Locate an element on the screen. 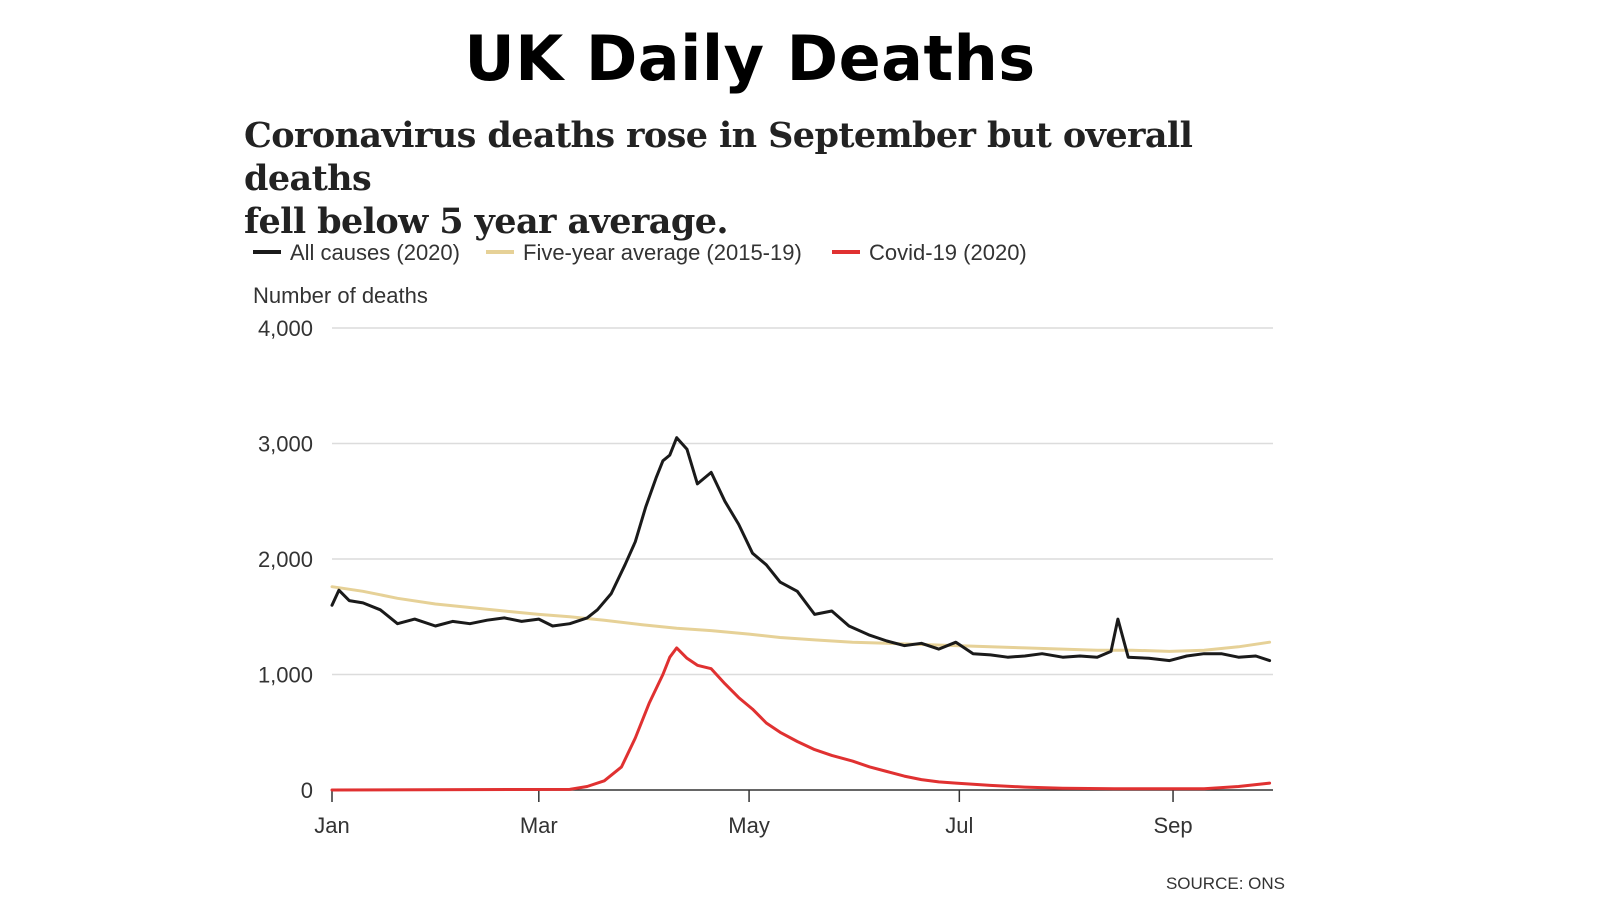 This screenshot has width=1600, height=900. x-axis: Jan Mar May Jul Sep is located at coordinates (793, 813).